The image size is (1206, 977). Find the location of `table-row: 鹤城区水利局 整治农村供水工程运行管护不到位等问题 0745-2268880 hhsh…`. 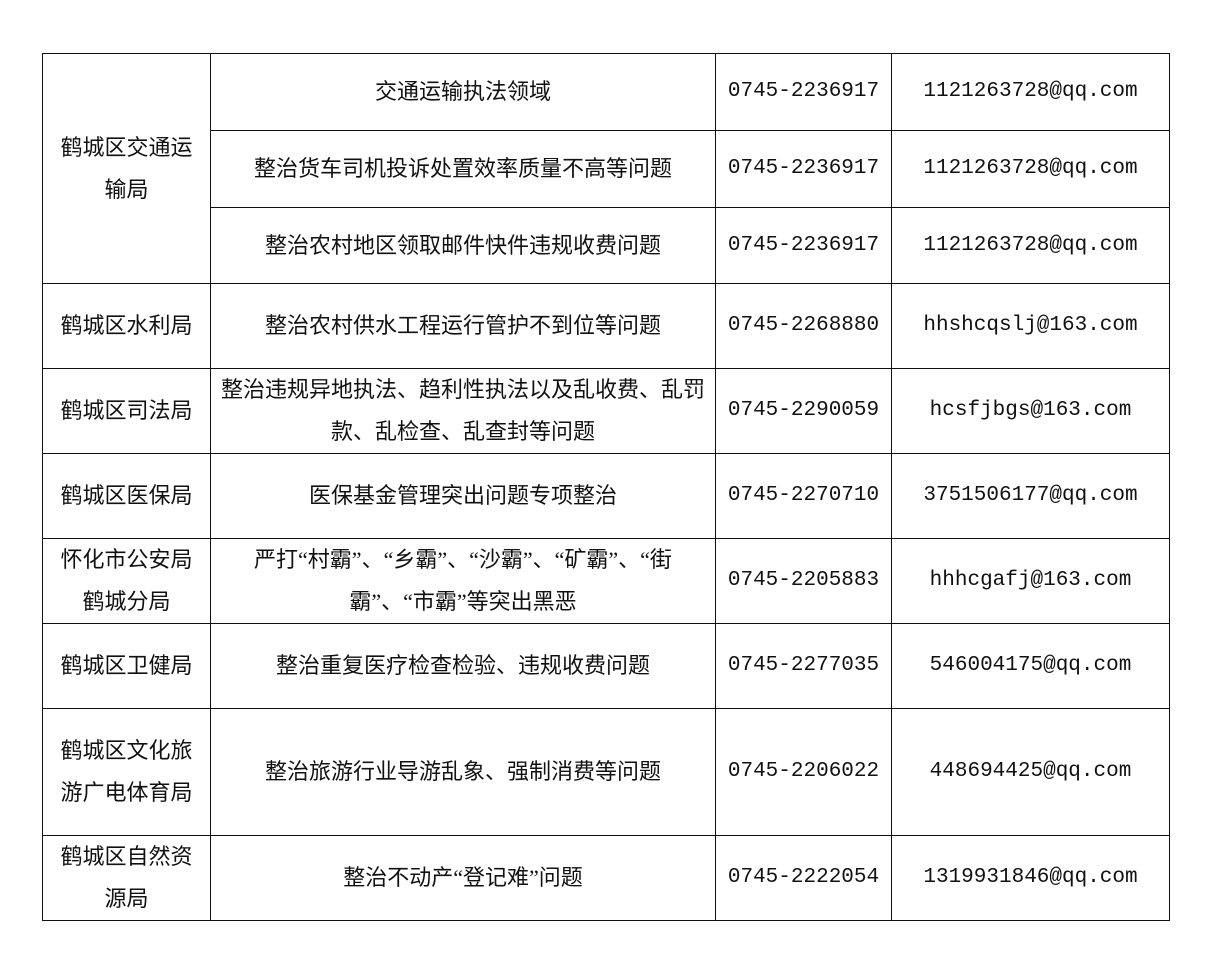

table-row: 鹤城区水利局 整治农村供水工程运行管护不到位等问题 0745-2268880 hhsh… is located at coordinates (606, 326).